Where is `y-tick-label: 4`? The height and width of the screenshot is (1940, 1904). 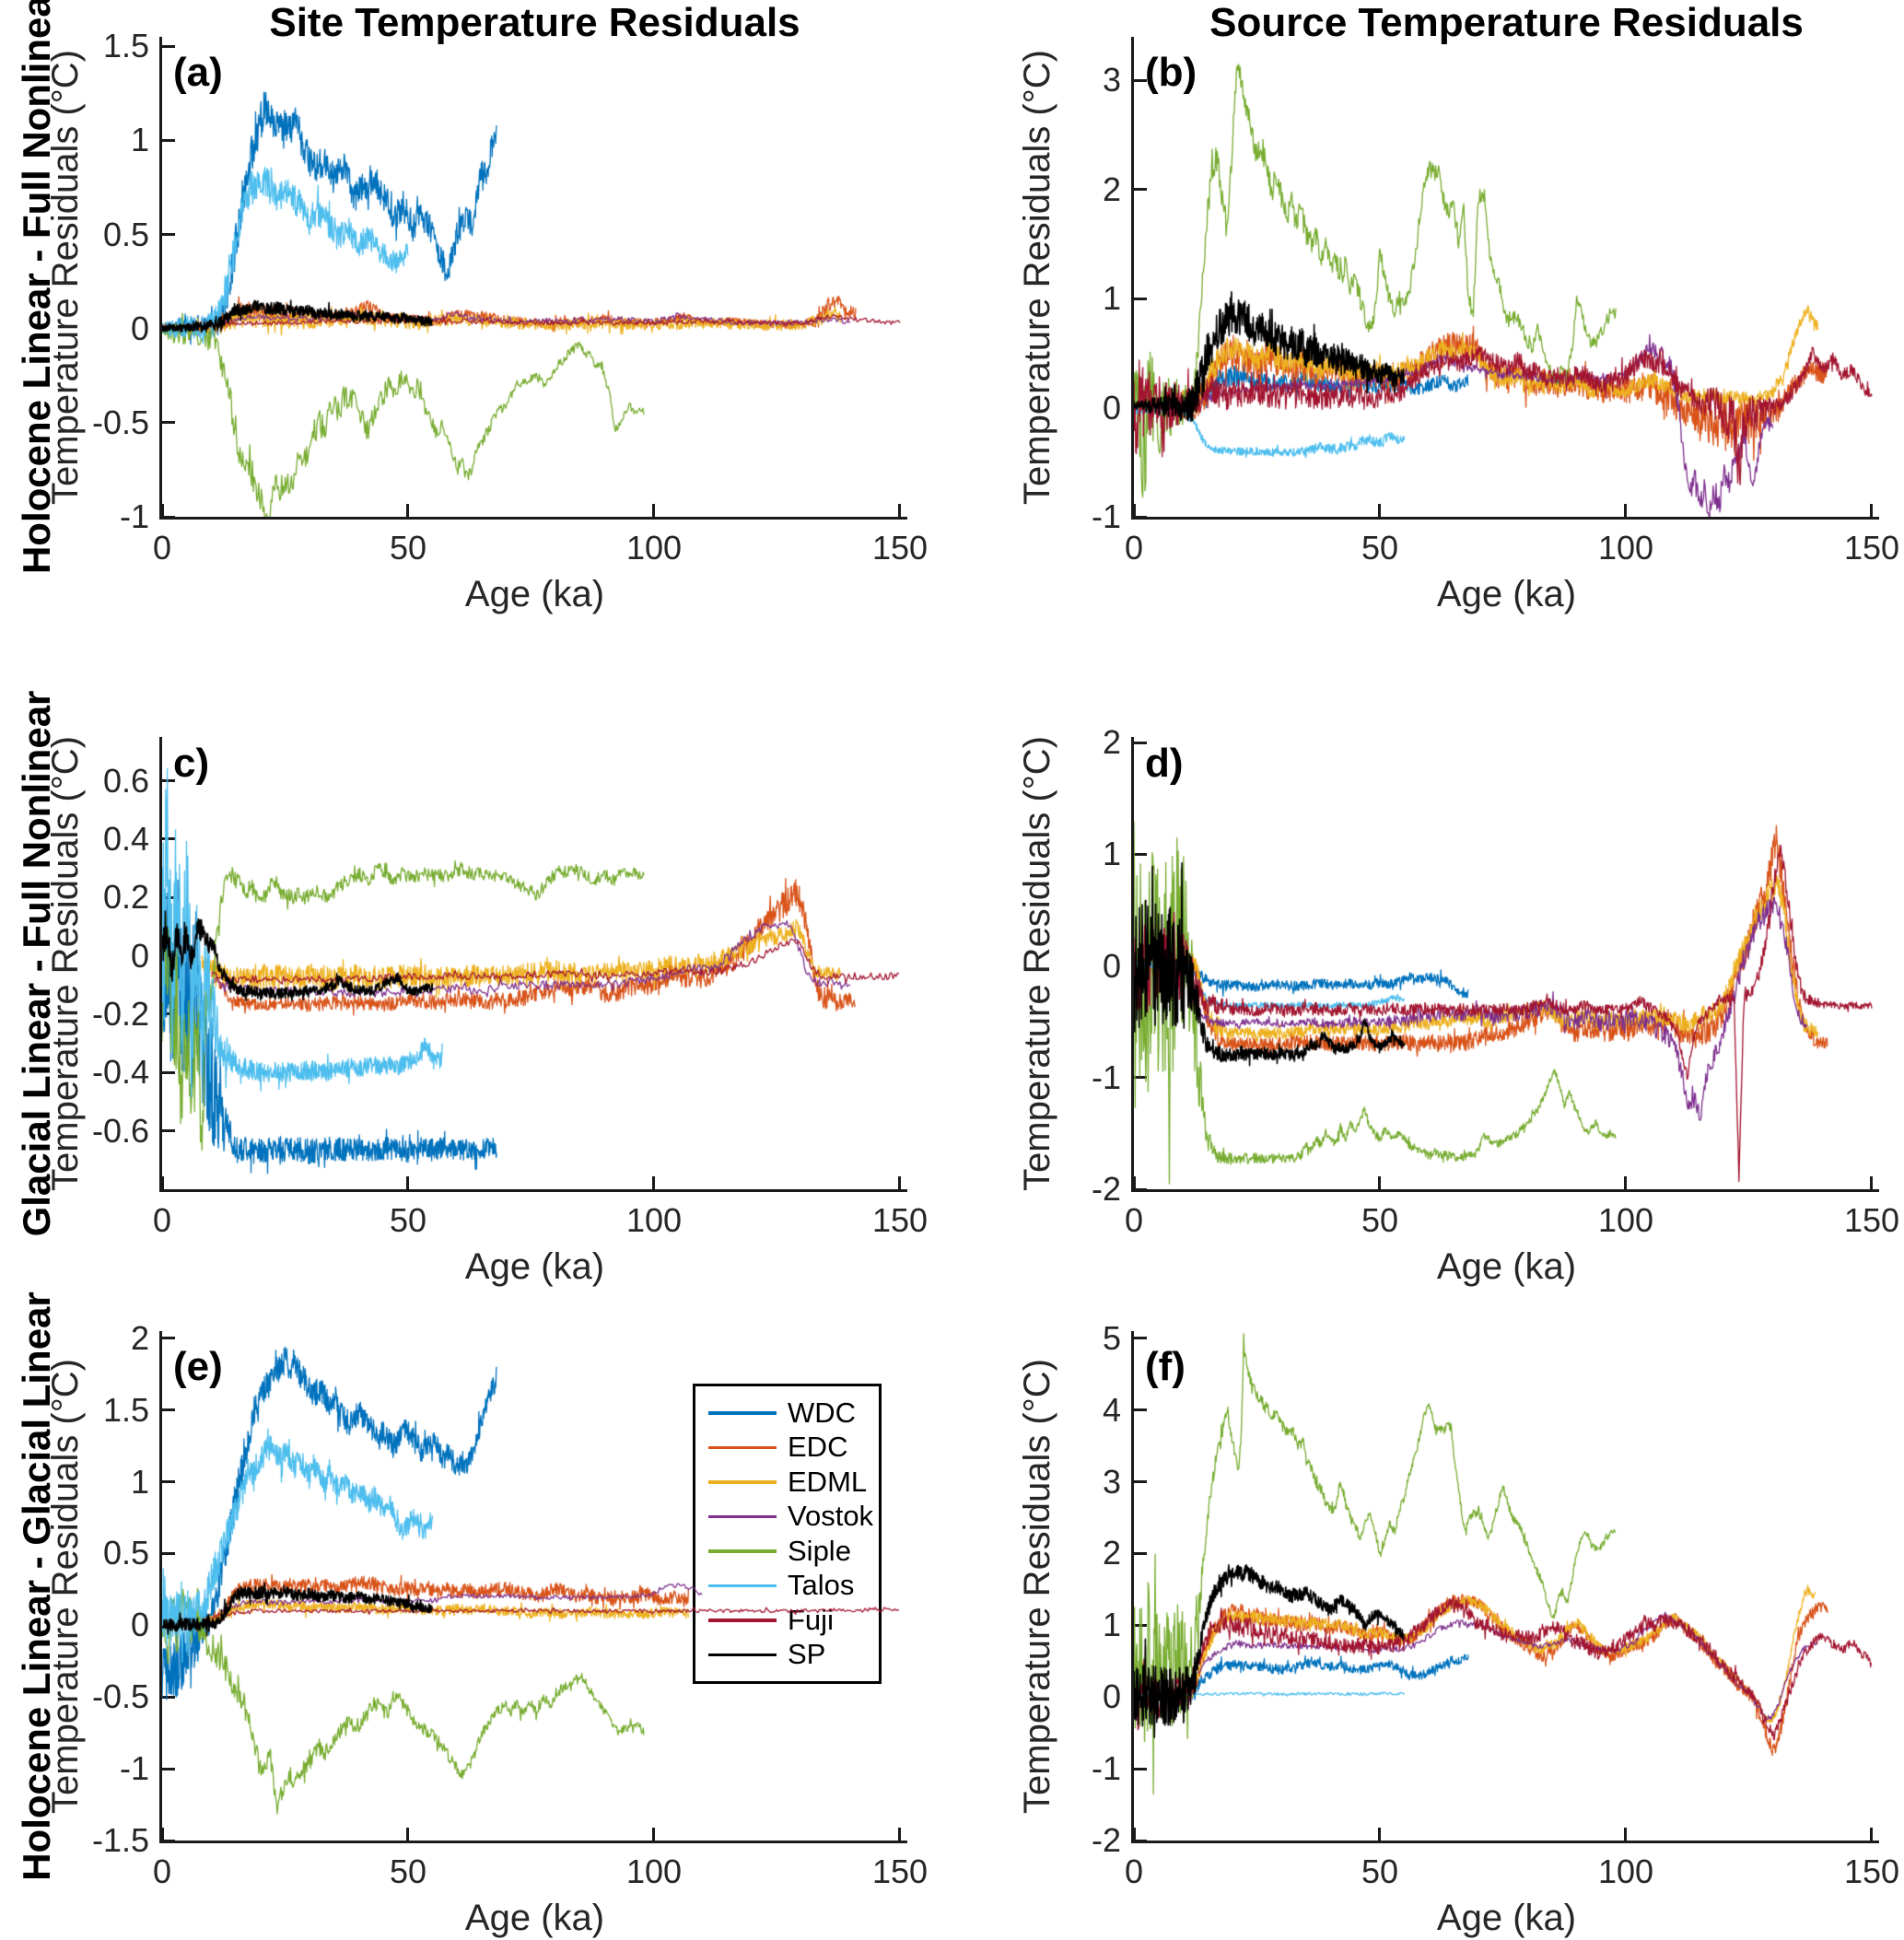 y-tick-label: 4 is located at coordinates (1111, 1409).